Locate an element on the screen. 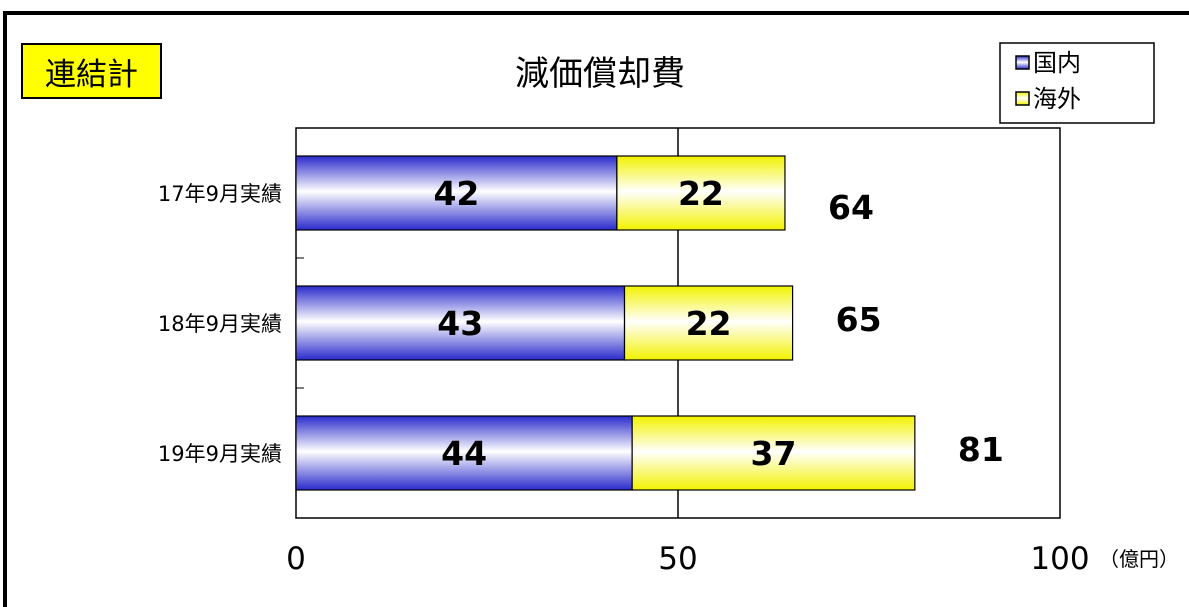 The image size is (1189, 607). category-label: 19年9月実績 is located at coordinates (220, 454).